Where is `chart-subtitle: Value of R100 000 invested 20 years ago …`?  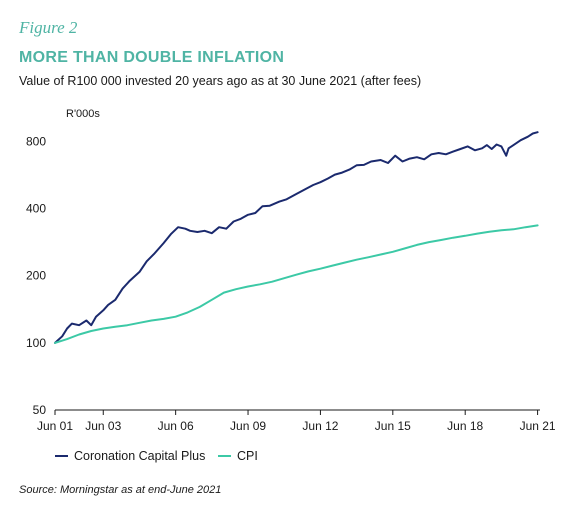 chart-subtitle: Value of R100 000 invested 20 years ago … is located at coordinates (220, 81).